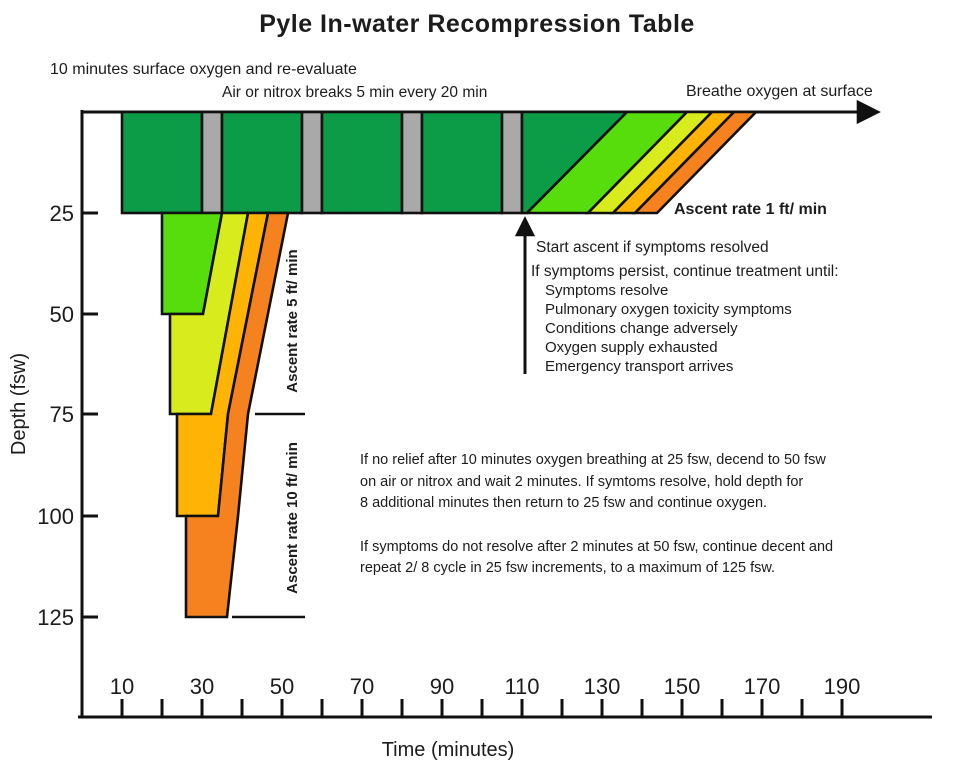 The width and height of the screenshot is (960, 775). I want to click on ascent-rate-1-label: Ascent rate 1 ft/ min, so click(750, 209).